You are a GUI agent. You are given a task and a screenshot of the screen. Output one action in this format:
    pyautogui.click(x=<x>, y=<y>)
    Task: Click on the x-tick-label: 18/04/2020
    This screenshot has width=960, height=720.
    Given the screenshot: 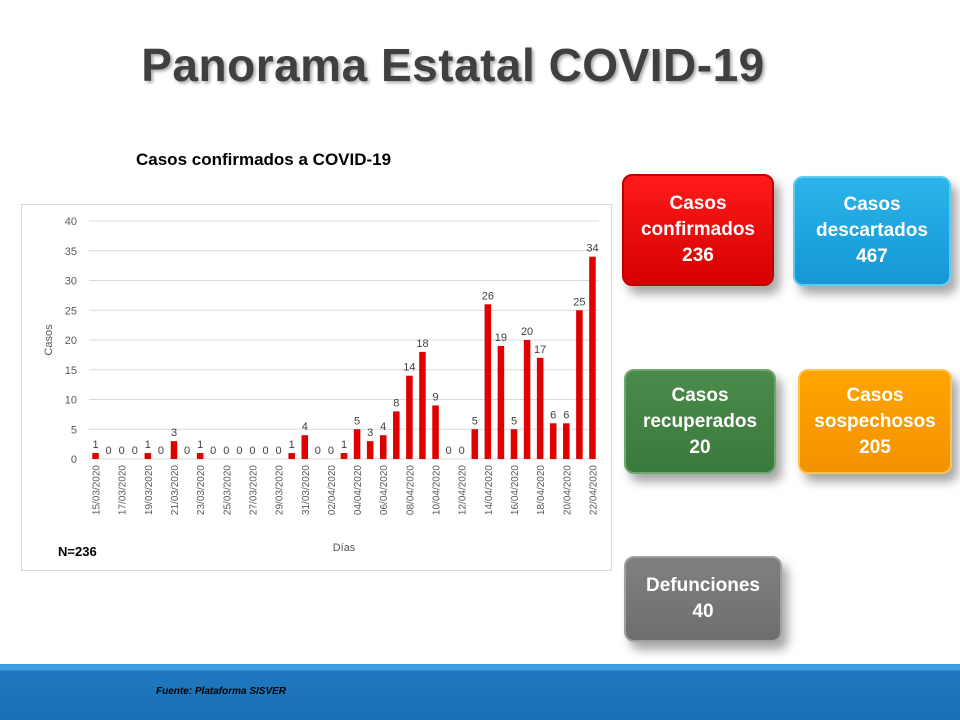 What is the action you would take?
    pyautogui.click(x=541, y=490)
    